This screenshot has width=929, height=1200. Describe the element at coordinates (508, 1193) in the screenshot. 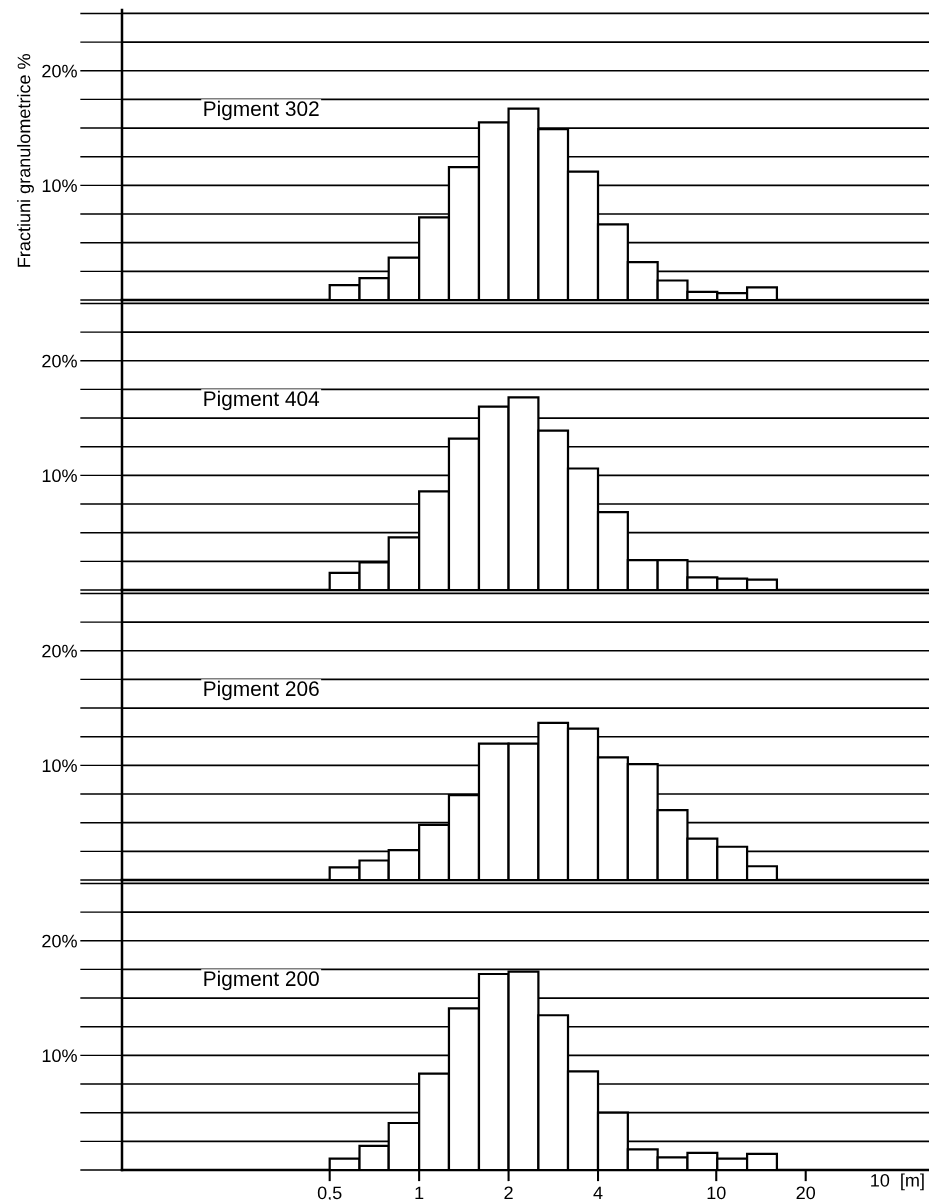

I see `x-tick-label: 2` at that location.